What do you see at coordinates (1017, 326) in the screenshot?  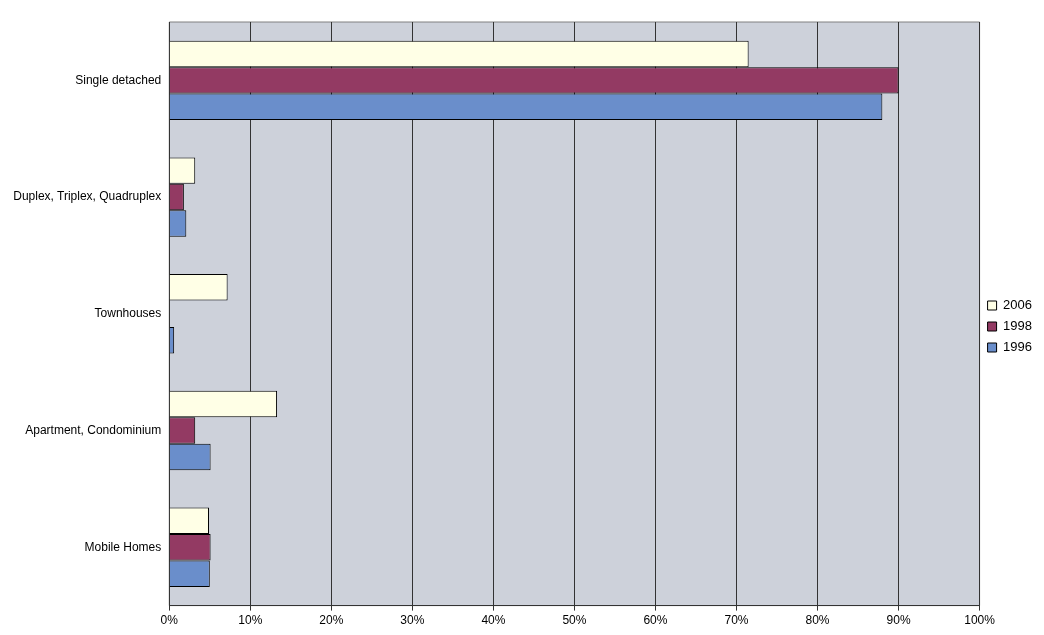 I see `legend-label: 1998` at bounding box center [1017, 326].